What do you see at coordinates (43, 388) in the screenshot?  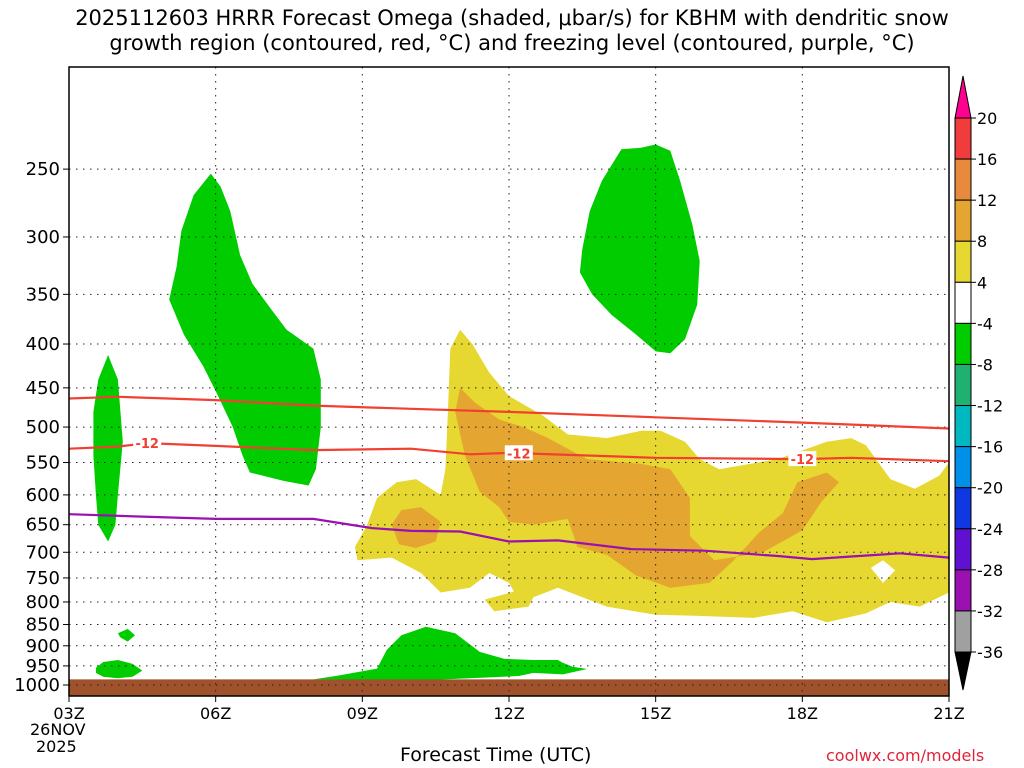 I see `y-tick-label-450: 450` at bounding box center [43, 388].